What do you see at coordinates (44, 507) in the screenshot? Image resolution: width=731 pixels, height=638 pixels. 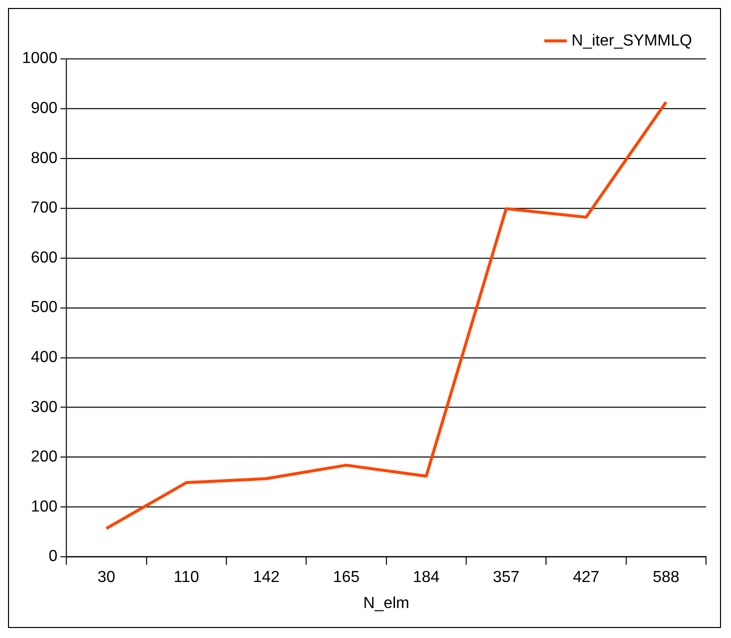 I see `y-tick-label: 100` at bounding box center [44, 507].